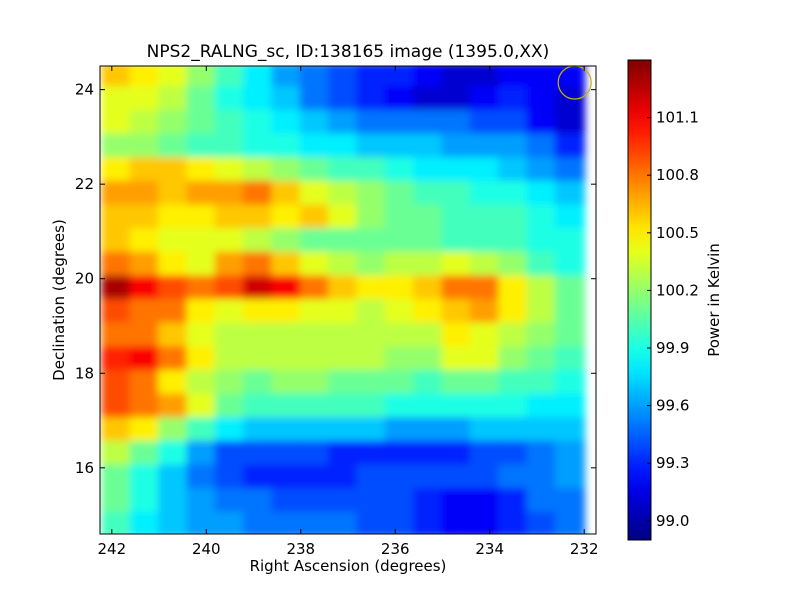 This screenshot has width=800, height=600. I want to click on y-tick-label: 22, so click(84, 184).